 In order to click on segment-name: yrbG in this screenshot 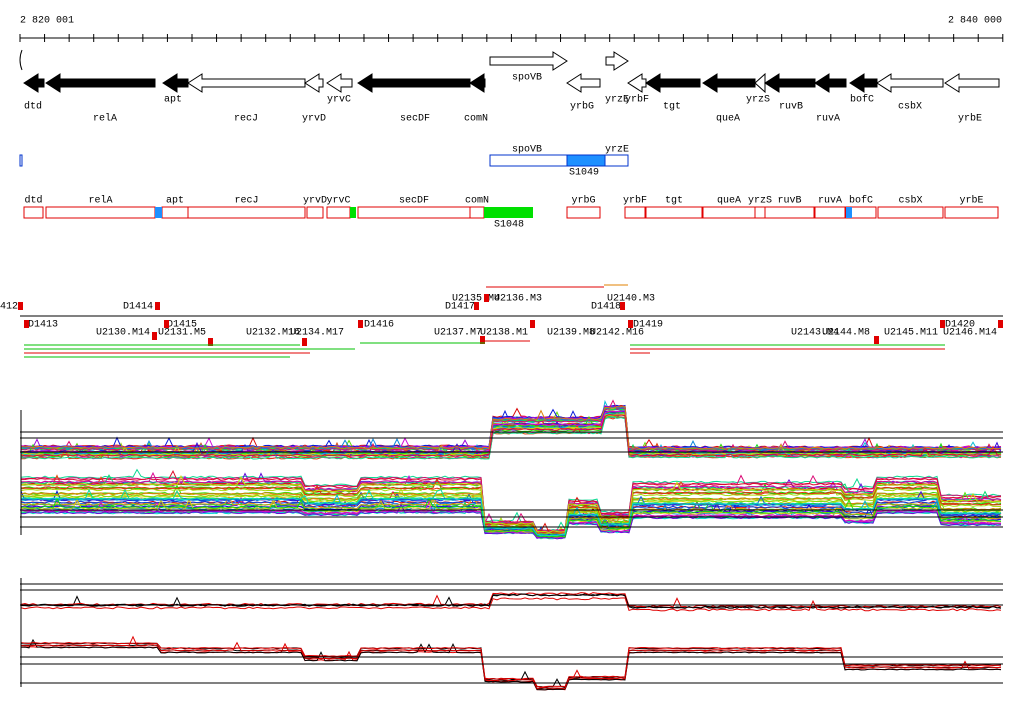, I will do `click(583, 201)`.